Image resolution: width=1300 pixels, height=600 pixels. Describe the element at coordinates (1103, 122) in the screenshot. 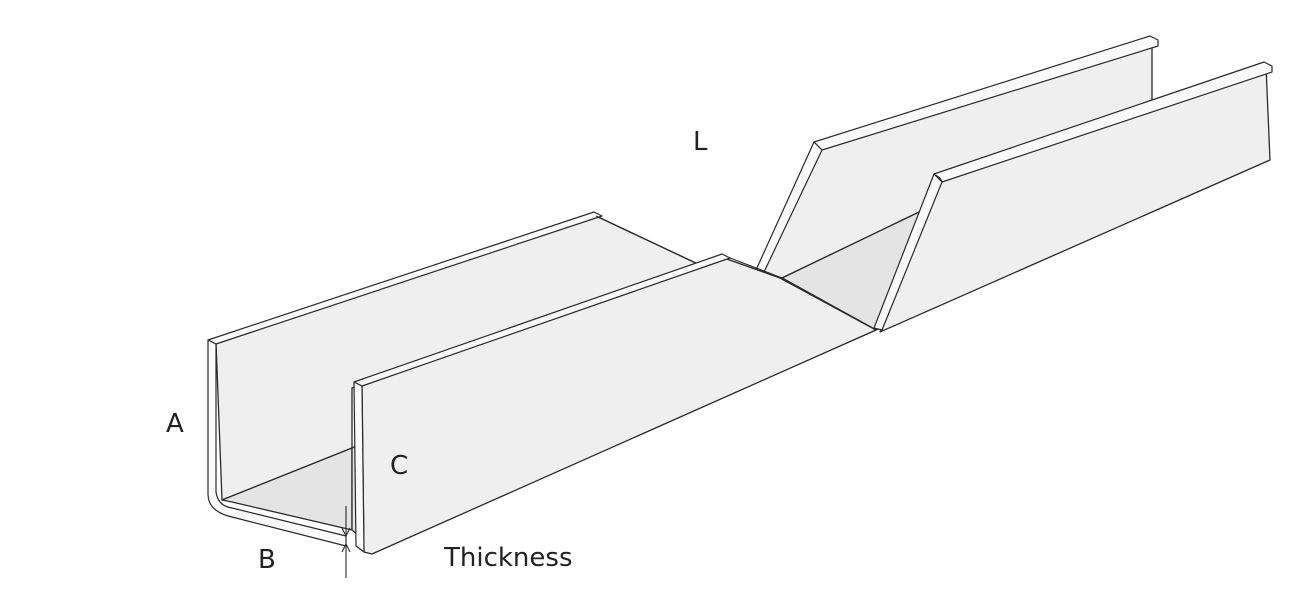

I see `rear-front-flange-top-edge` at that location.